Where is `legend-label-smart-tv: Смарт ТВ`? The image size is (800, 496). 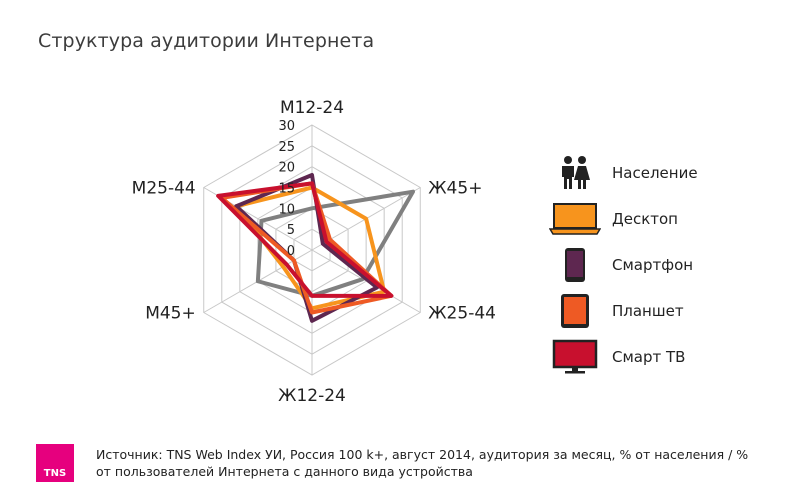 legend-label-smart-tv: Смарт ТВ is located at coordinates (649, 357).